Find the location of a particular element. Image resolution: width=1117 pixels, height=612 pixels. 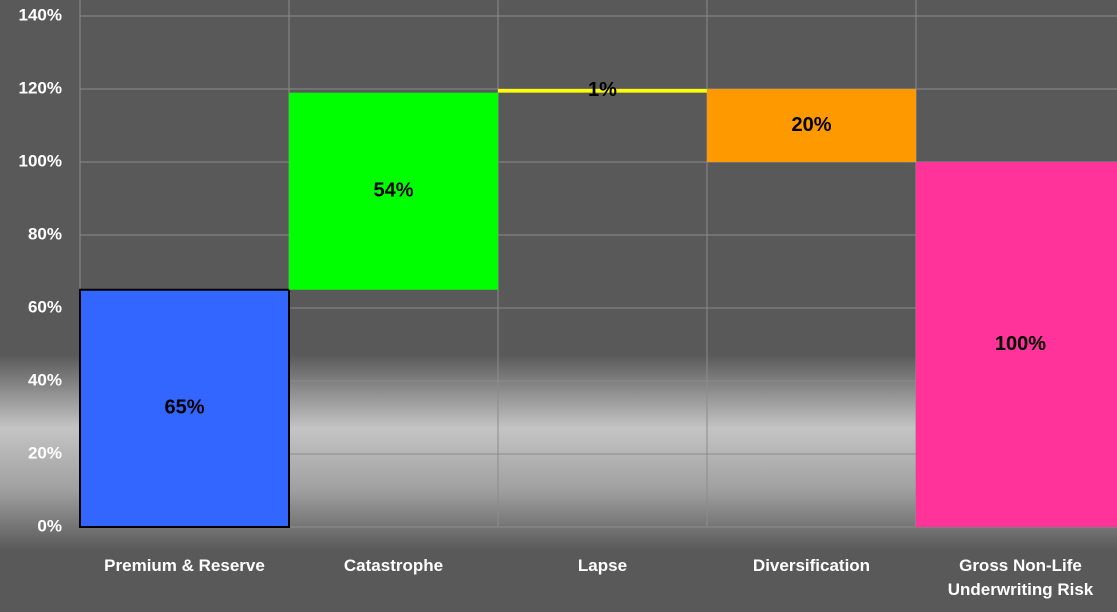

data-label: 20% is located at coordinates (811, 125).